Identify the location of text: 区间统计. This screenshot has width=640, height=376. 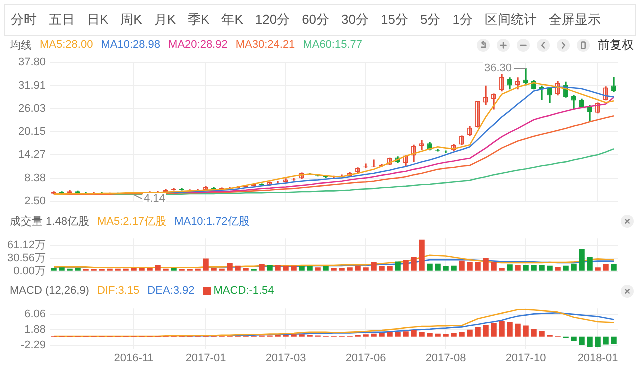
(510, 20).